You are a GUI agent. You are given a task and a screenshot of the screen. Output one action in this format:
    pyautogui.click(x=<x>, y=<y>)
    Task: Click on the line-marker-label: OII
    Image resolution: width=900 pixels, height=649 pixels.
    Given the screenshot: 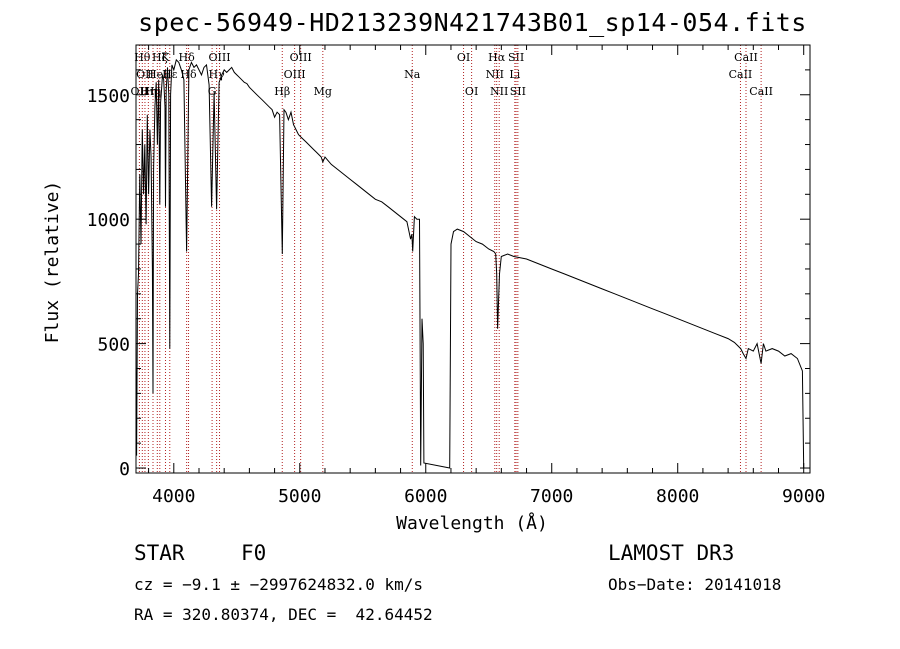 What is the action you would take?
    pyautogui.click(x=145, y=74)
    